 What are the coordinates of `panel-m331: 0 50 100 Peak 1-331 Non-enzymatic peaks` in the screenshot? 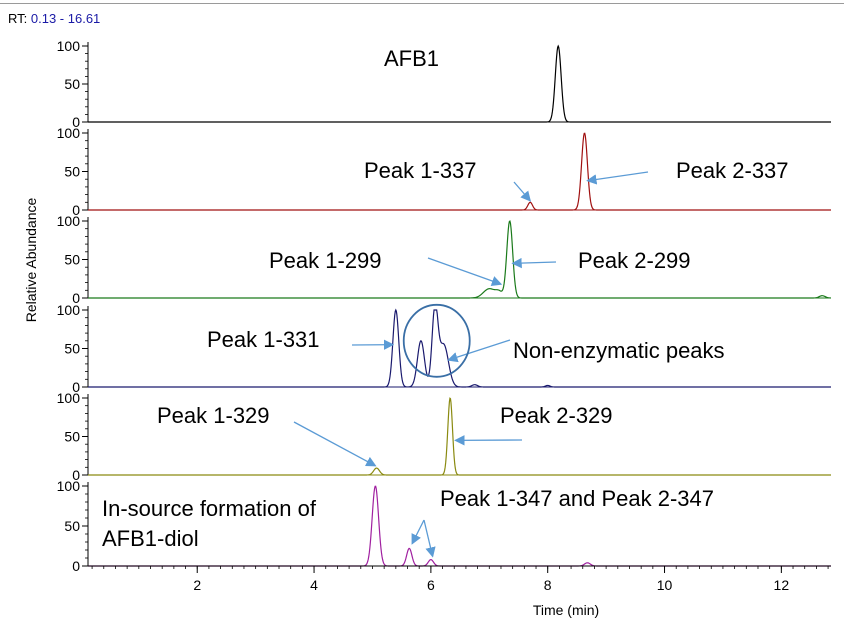 It's located at (444, 348).